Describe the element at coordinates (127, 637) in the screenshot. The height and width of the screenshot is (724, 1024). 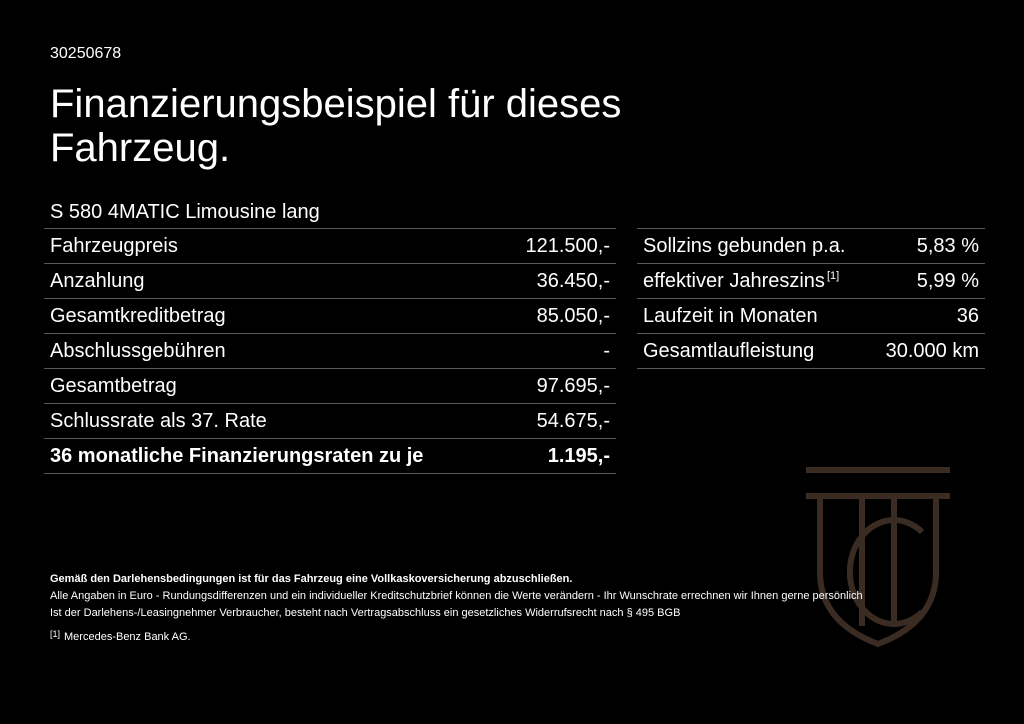
I see `footnote-text: Mercedes-Benz Bank AG.` at that location.